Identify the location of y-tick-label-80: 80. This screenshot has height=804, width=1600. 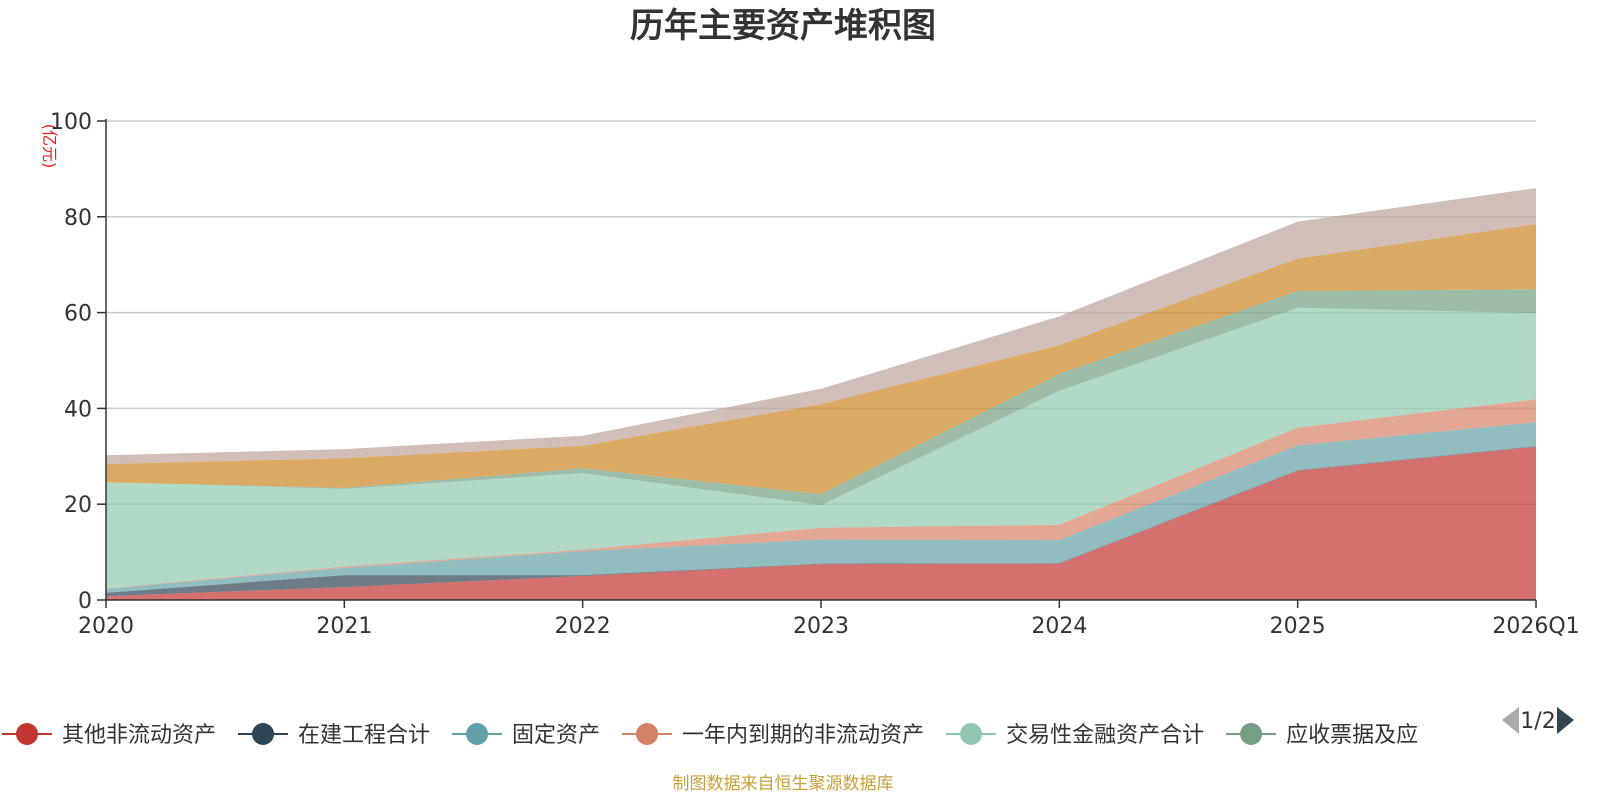
(78, 218).